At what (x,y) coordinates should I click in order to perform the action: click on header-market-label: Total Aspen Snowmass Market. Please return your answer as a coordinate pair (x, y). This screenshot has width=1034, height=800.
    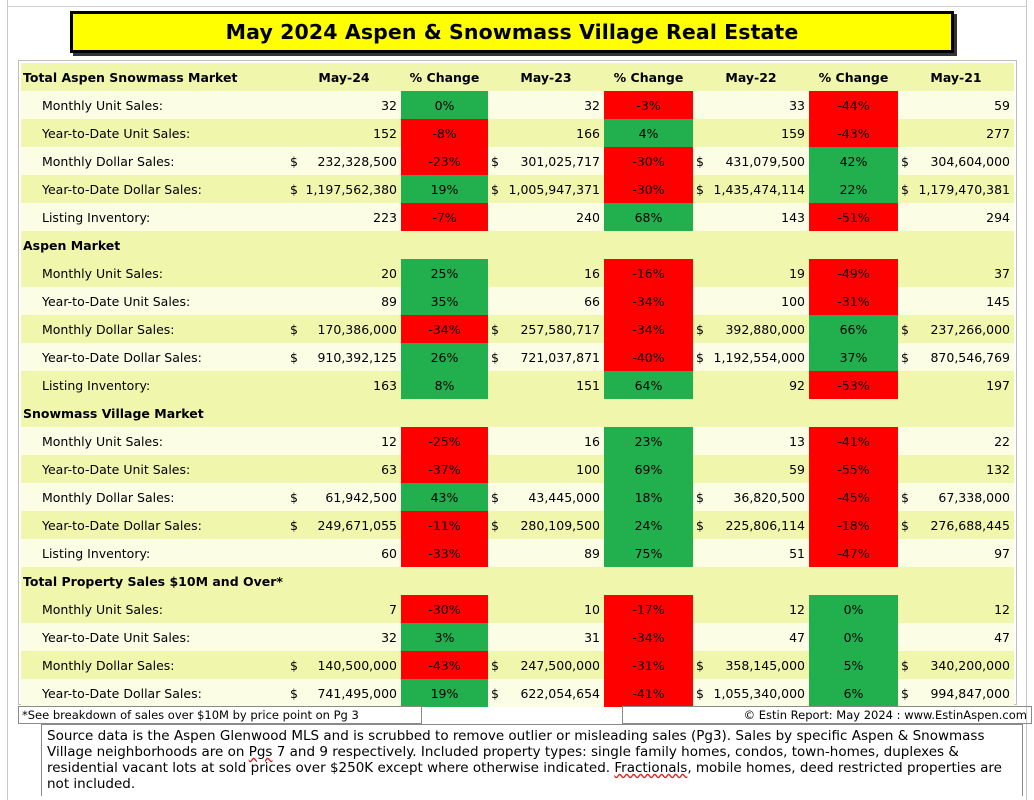
    Looking at the image, I should click on (154, 77).